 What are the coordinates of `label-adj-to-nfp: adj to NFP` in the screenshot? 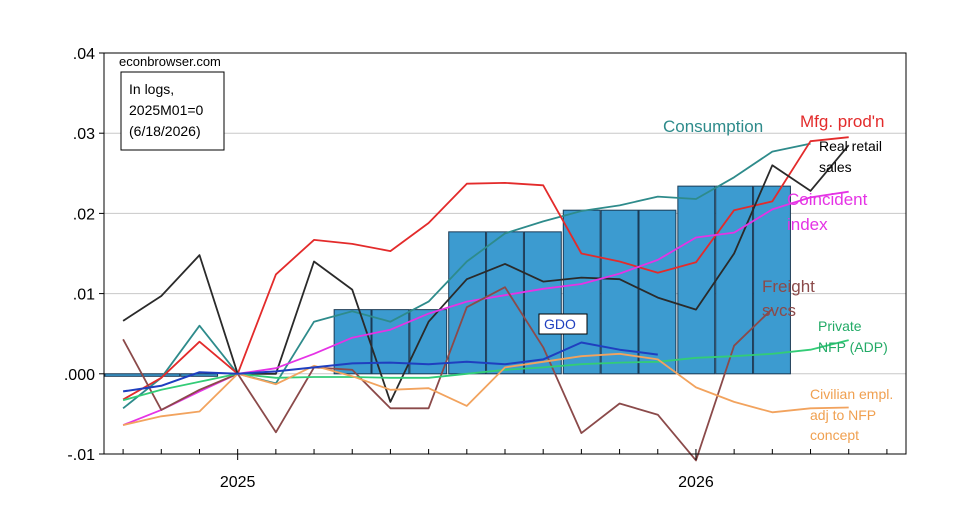 It's located at (843, 415).